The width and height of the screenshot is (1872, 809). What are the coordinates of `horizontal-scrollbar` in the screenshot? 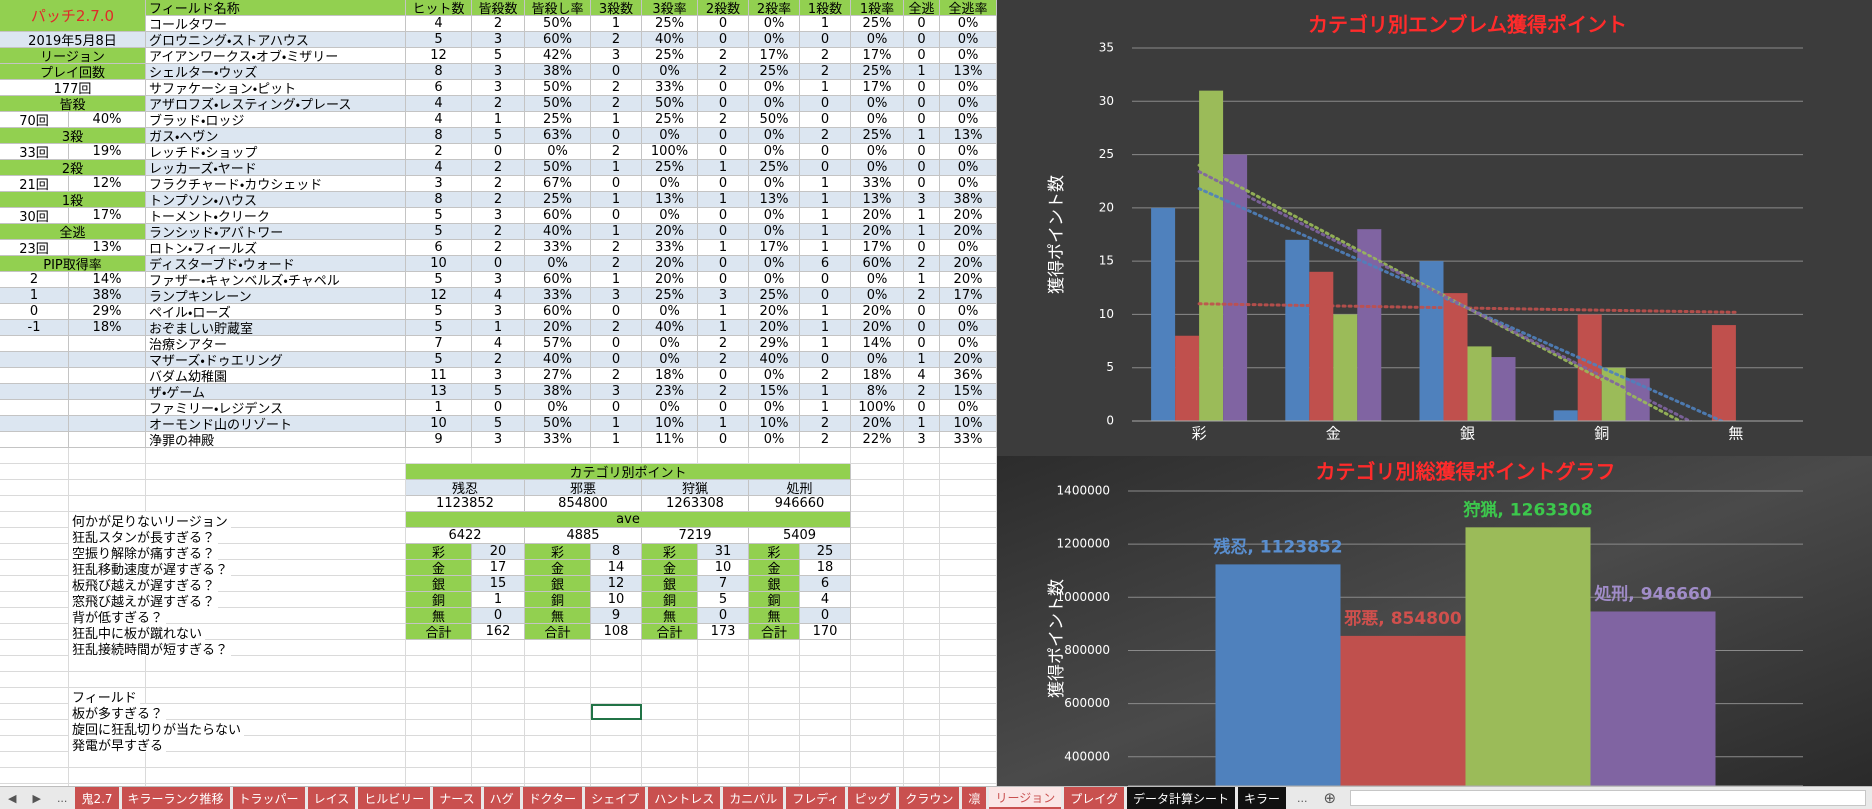 It's located at (1608, 798).